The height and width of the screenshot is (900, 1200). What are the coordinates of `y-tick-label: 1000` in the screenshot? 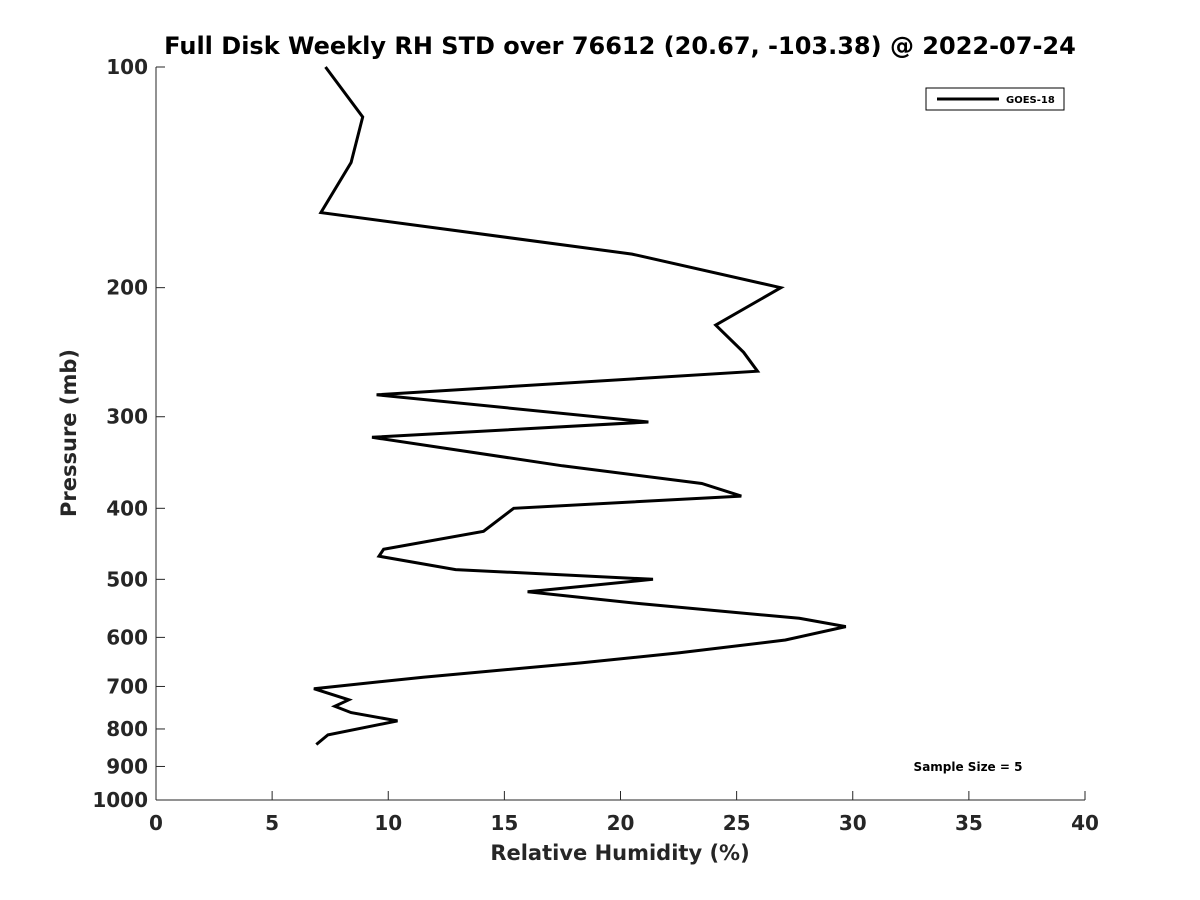 It's located at (120, 800).